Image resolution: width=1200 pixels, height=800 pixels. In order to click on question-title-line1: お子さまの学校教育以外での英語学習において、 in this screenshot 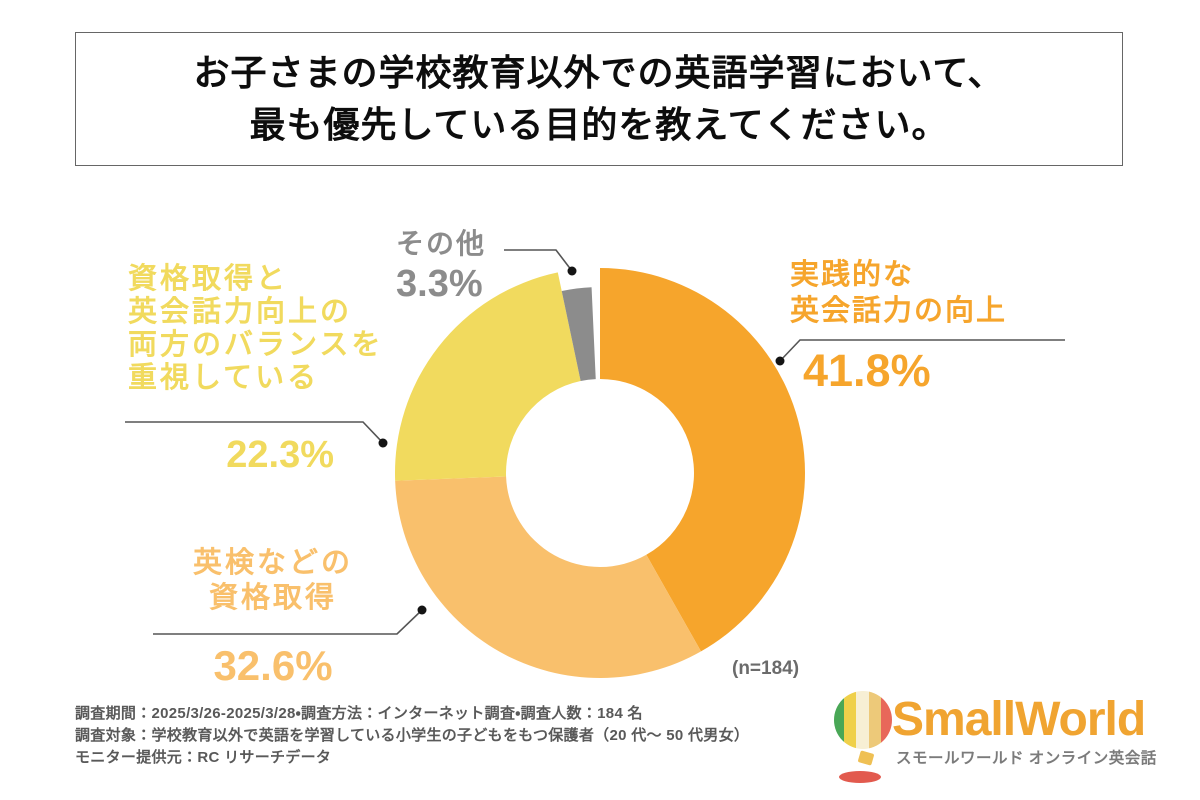, I will do `click(599, 72)`.